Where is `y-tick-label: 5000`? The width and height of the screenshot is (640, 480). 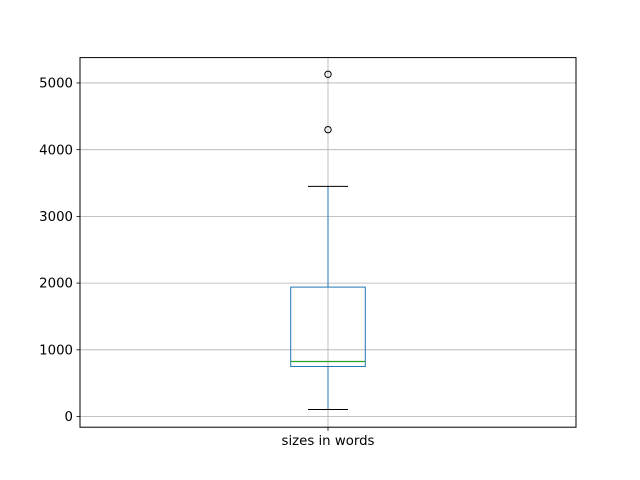
y-tick-label: 5000 is located at coordinates (56, 84).